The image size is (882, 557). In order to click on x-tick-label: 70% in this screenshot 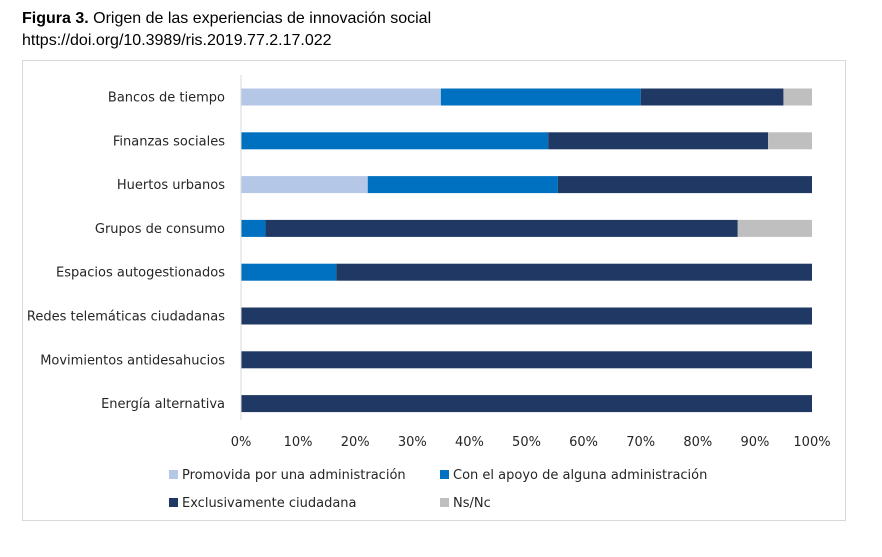, I will do `click(640, 442)`.